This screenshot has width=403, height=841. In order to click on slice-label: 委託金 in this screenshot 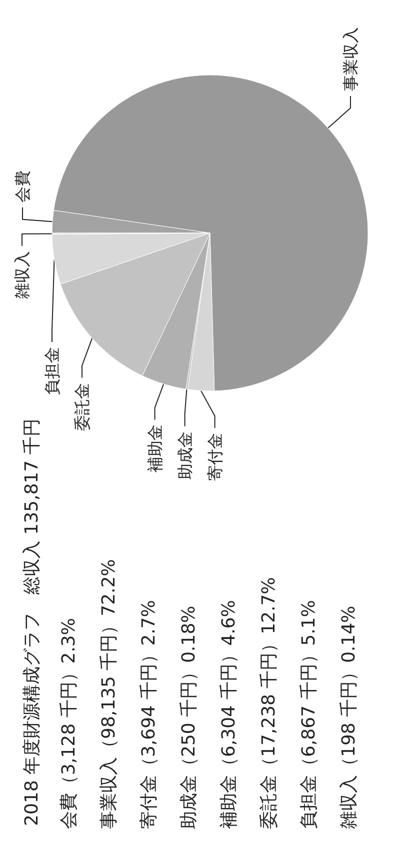, I will do `click(82, 406)`.